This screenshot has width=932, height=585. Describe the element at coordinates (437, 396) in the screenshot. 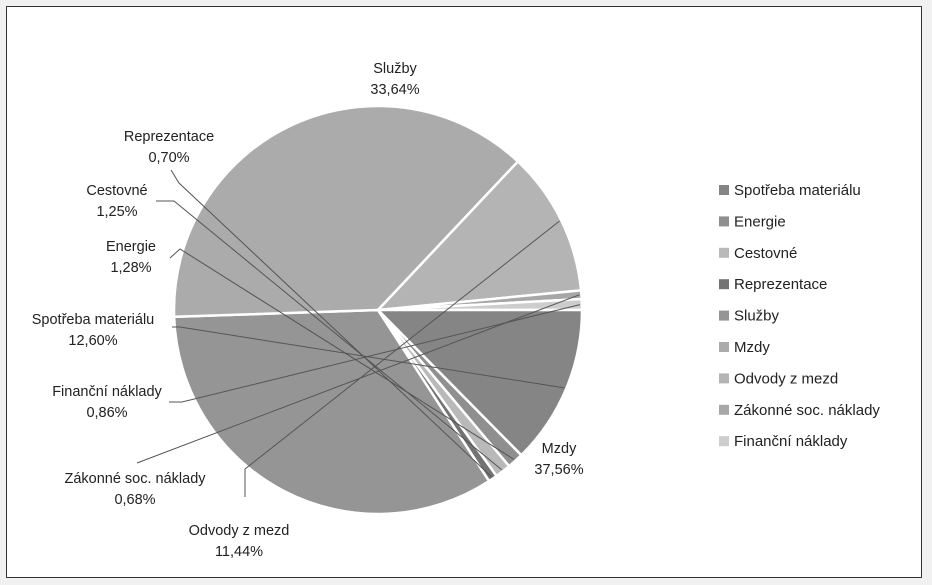

I see `pie-slice-reprezentace` at that location.